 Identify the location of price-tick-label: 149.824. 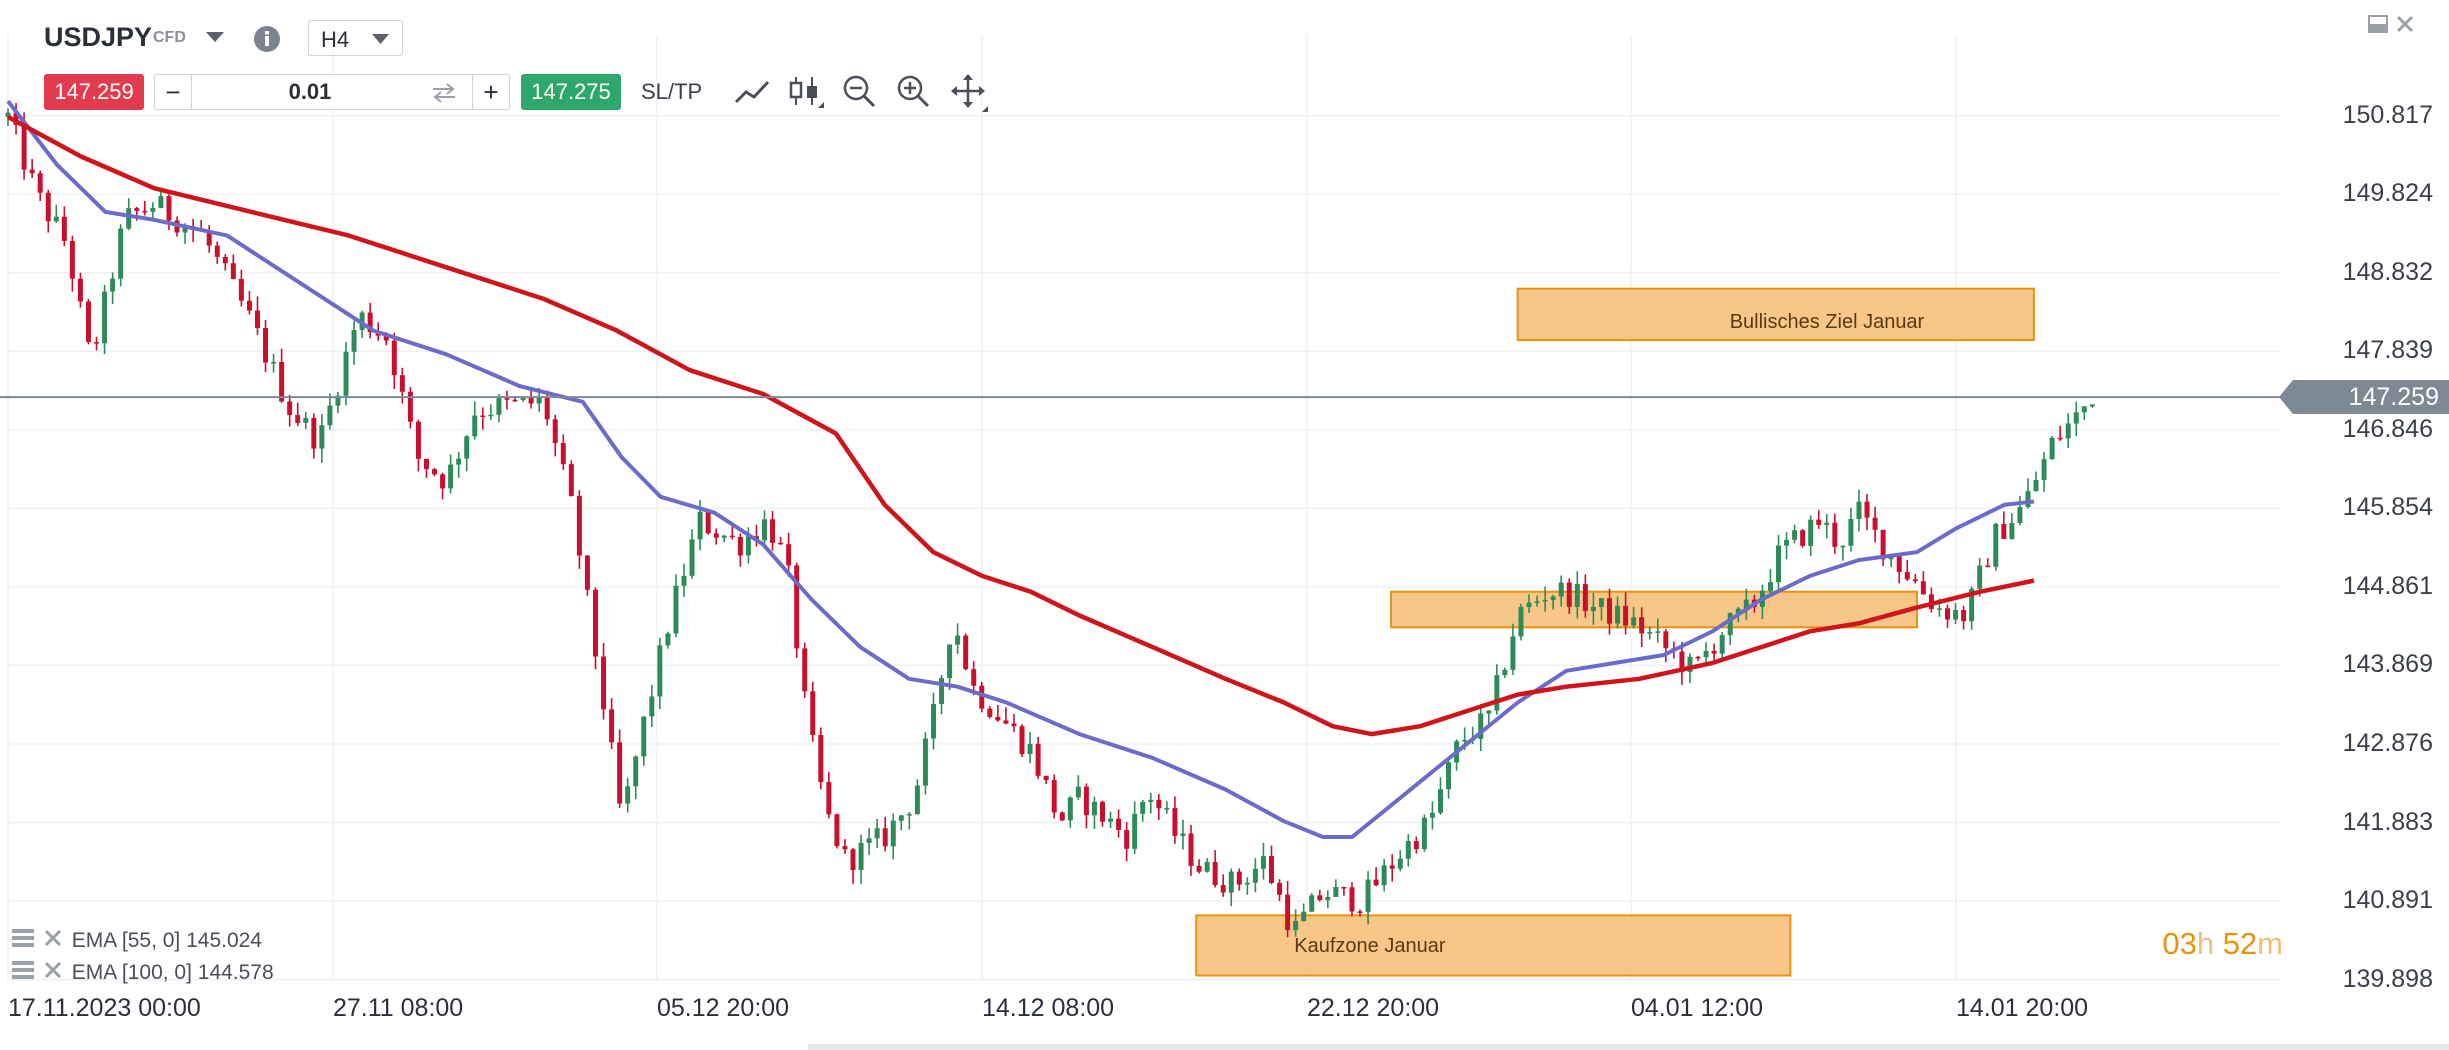
(2387, 193).